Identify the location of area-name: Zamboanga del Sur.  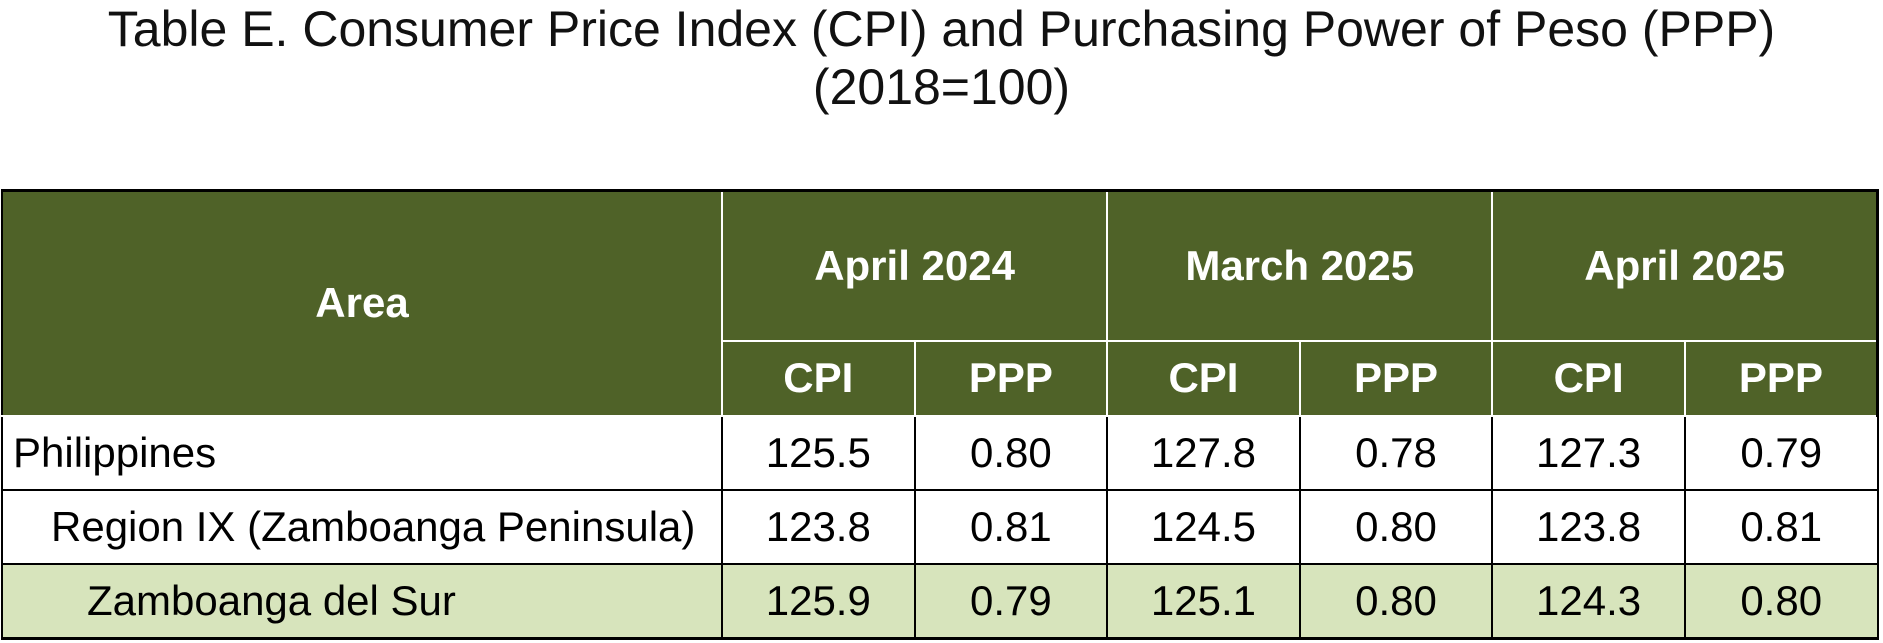
(362, 601).